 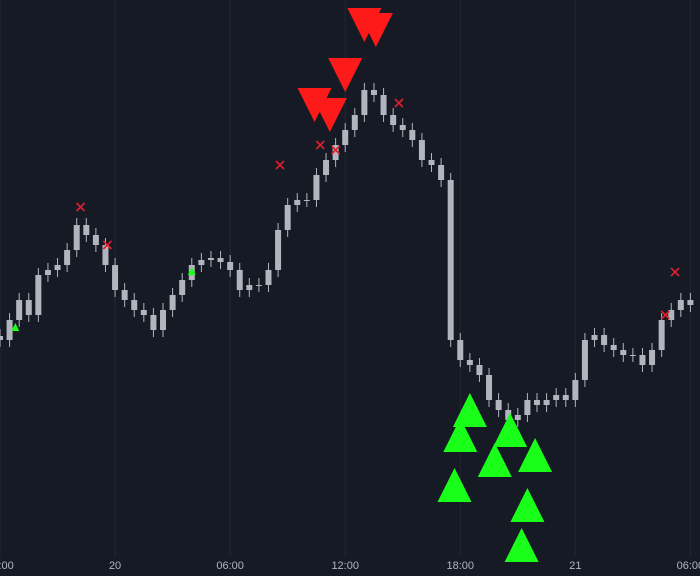 I want to click on x-tick-label: 20, so click(x=115, y=566).